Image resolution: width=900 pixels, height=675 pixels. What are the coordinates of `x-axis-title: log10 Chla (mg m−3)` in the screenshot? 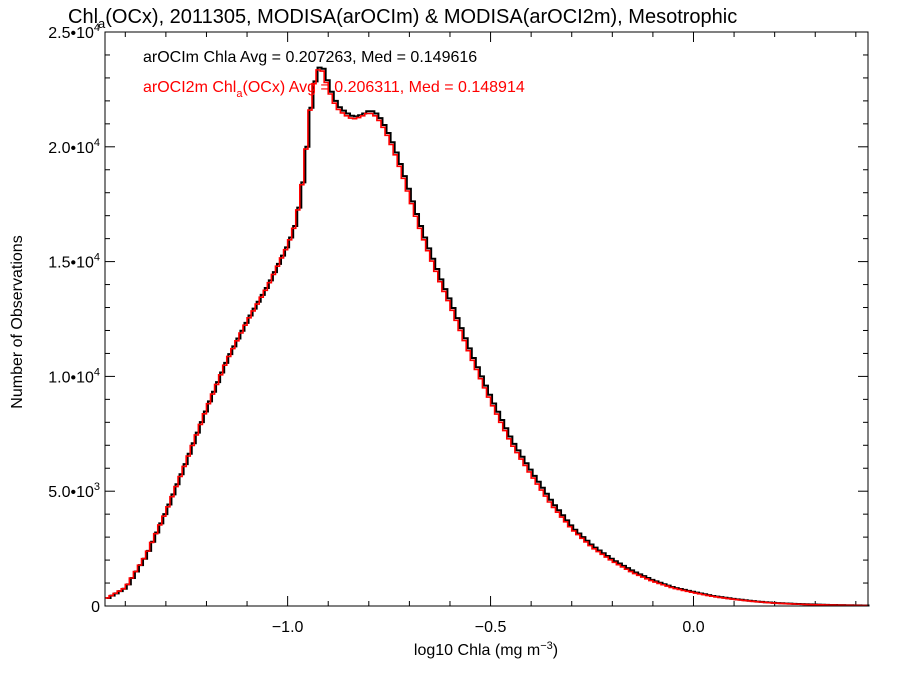 It's located at (486, 649).